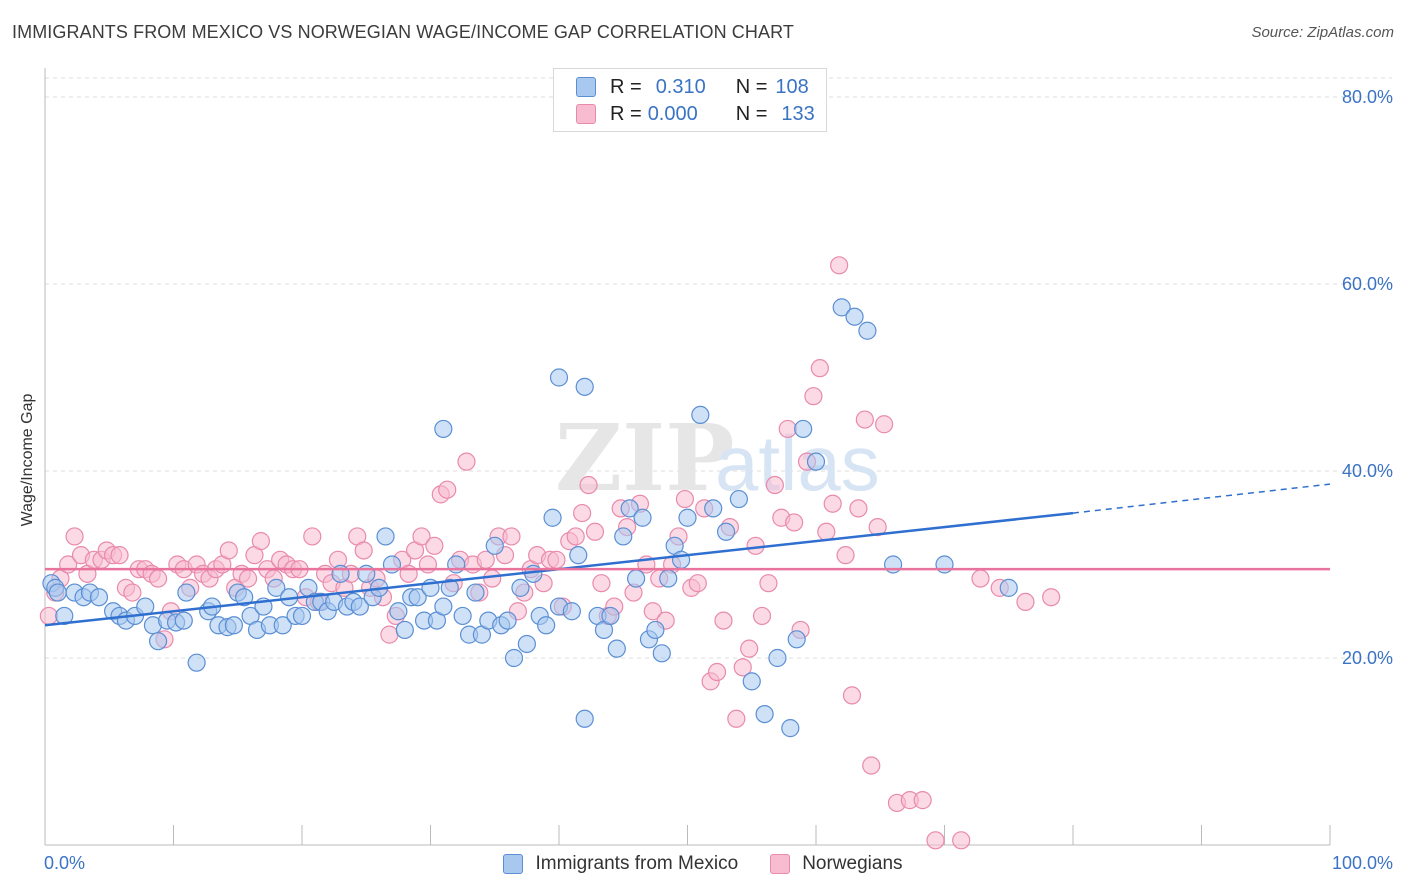 Image resolution: width=1406 pixels, height=892 pixels. I want to click on x-tick-label: 100.0%, so click(1362, 863).